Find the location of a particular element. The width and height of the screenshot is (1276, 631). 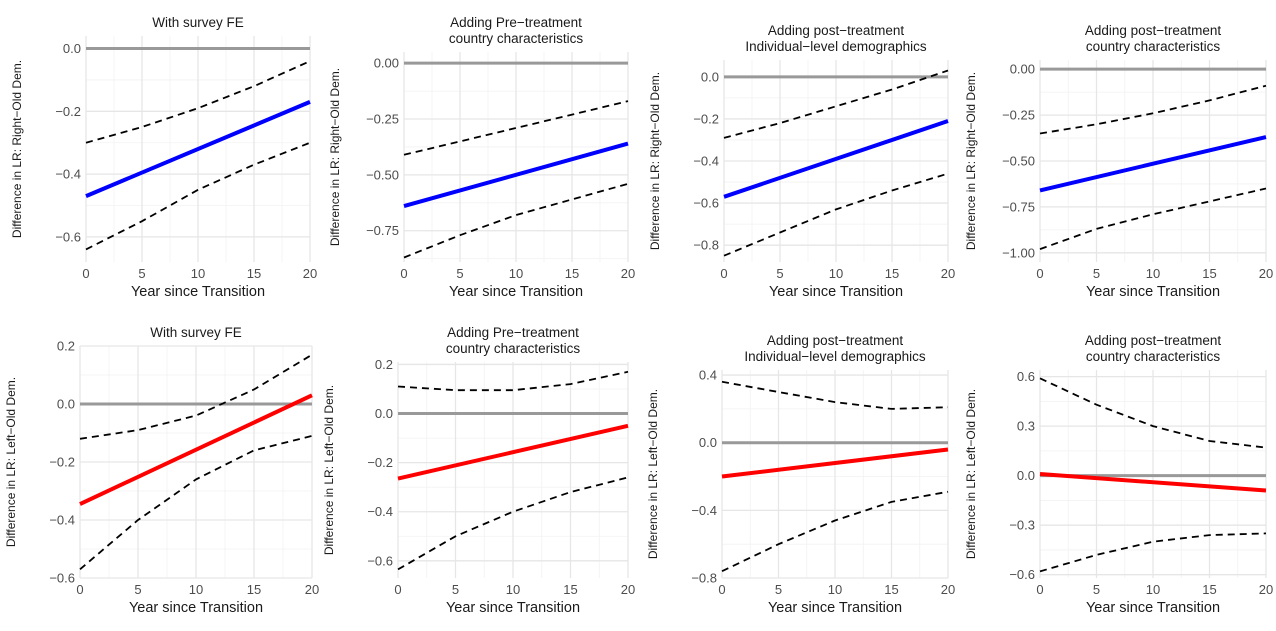

panel-title: With survey FE is located at coordinates (196, 332).